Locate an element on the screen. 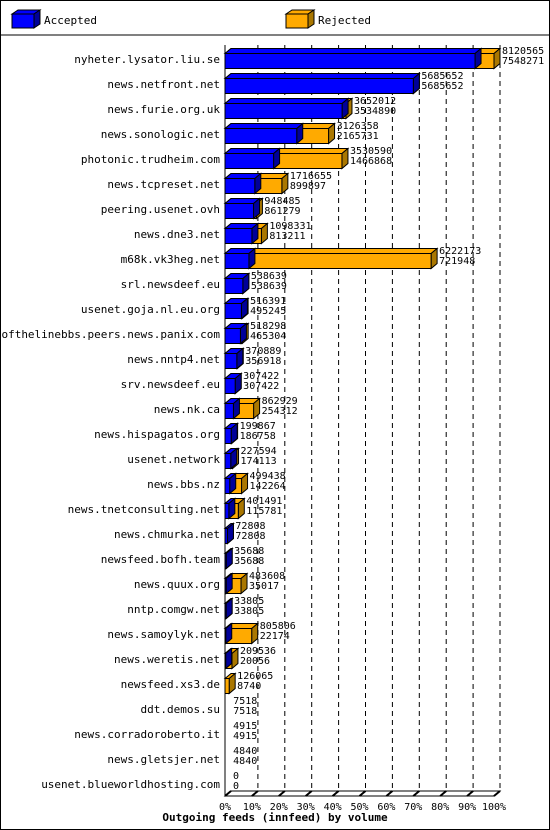 This screenshot has height=830, width=550. bar-accepted-5-front is located at coordinates (240, 186).